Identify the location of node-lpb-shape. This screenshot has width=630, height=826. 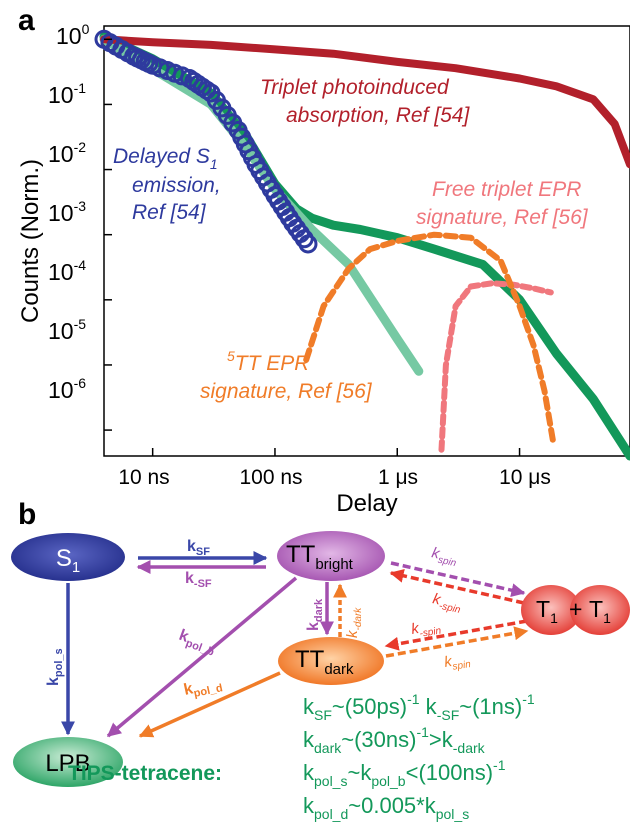
(68, 762).